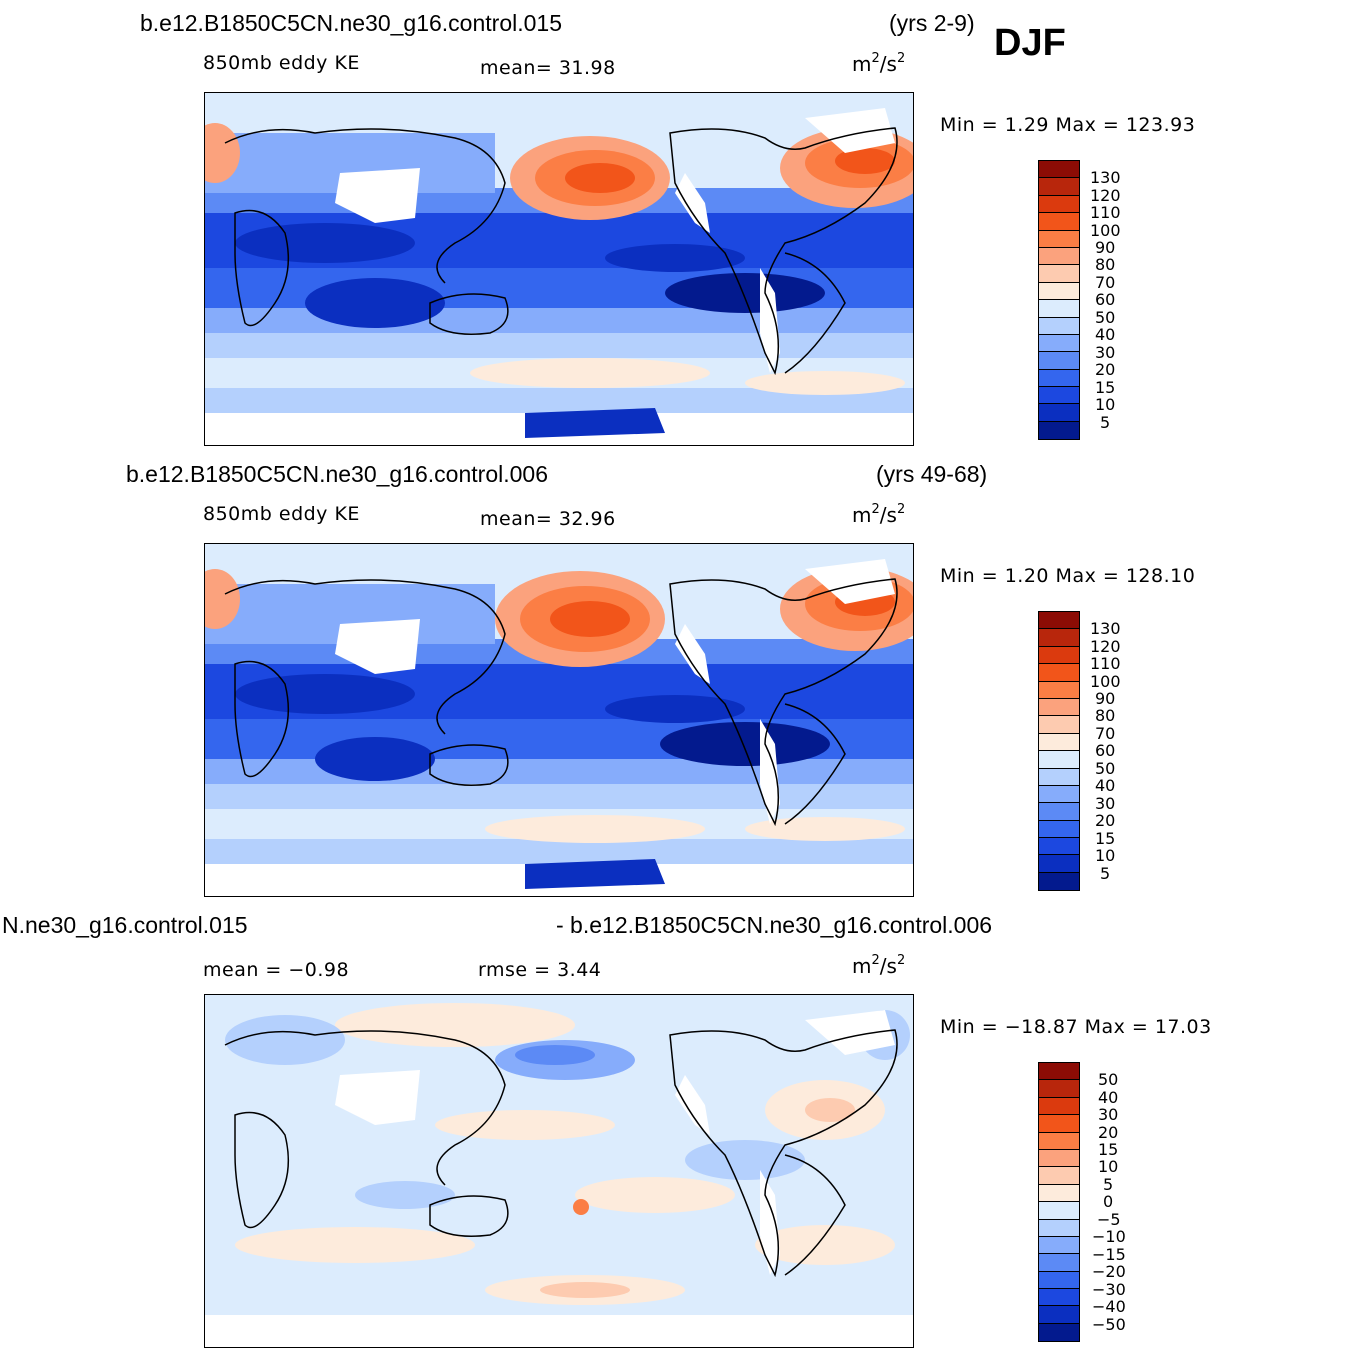 This screenshot has width=1364, height=1363. Describe the element at coordinates (125, 925) in the screenshot. I see `panel3-case-left: N.ne30_g16.control.015` at that location.